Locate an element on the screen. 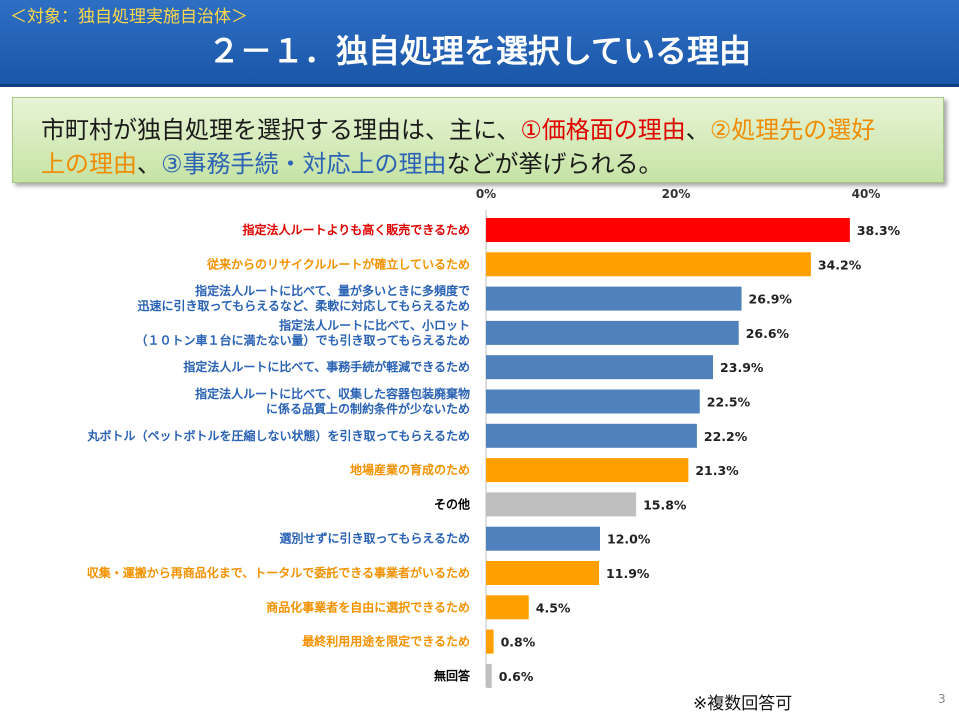 This screenshot has width=959, height=718. summary-line-1: 市町村が独自処理を選択する理由は、主に、①価格面の理由、②処理先の選好 is located at coordinates (458, 127).